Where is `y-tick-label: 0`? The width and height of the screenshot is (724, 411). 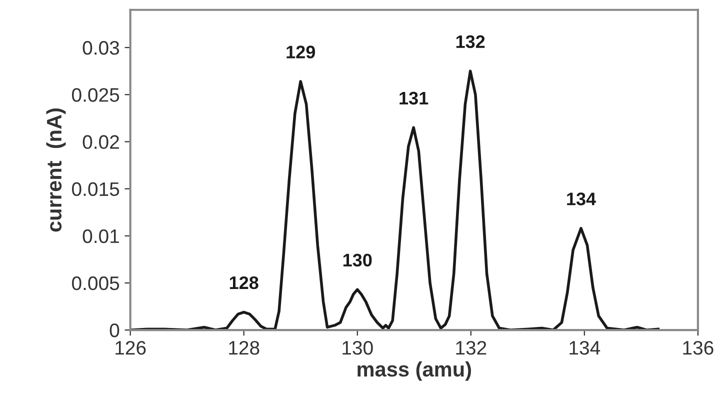 y-tick-label: 0 is located at coordinates (115, 331).